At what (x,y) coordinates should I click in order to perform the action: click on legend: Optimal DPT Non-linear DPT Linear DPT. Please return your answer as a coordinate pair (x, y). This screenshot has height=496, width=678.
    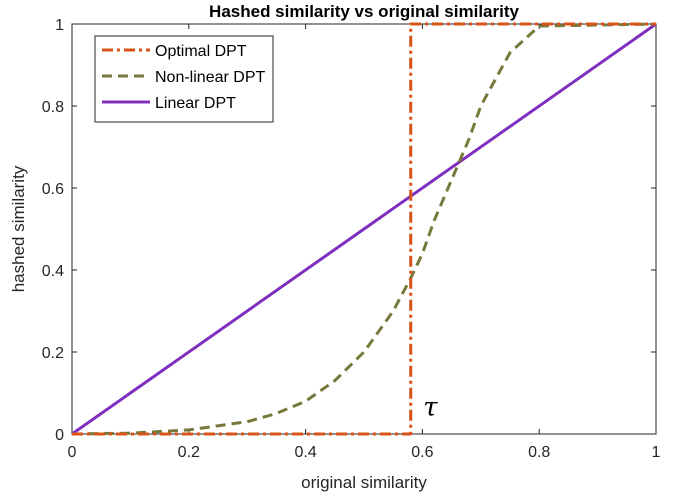
    Looking at the image, I should click on (184, 79).